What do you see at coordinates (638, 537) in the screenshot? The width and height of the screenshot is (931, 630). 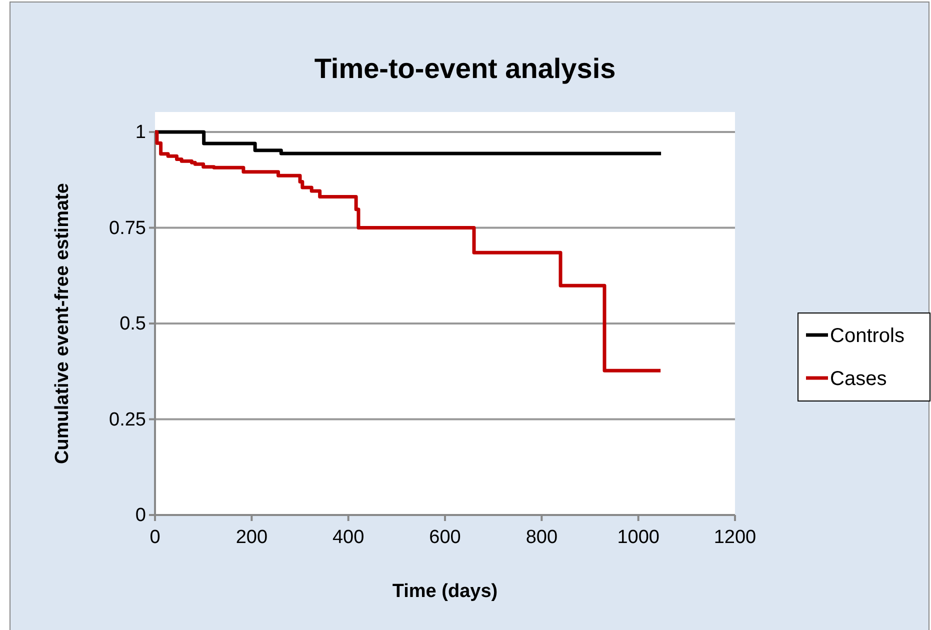 I see `x-tick-label: 1000` at bounding box center [638, 537].